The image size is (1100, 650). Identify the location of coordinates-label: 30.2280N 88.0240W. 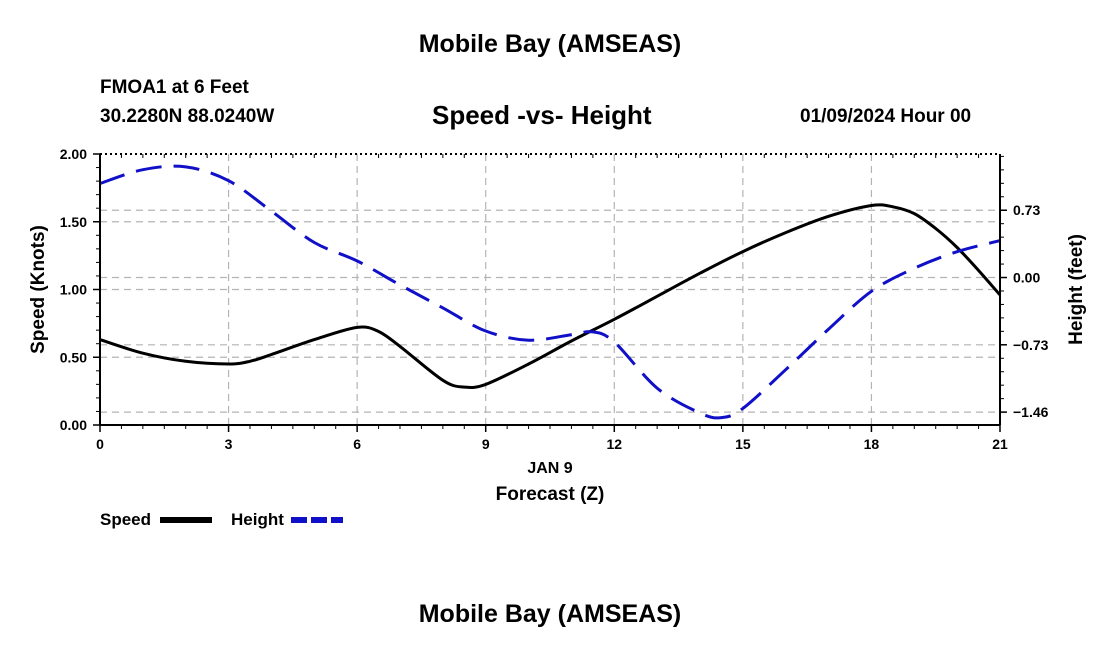
(187, 116).